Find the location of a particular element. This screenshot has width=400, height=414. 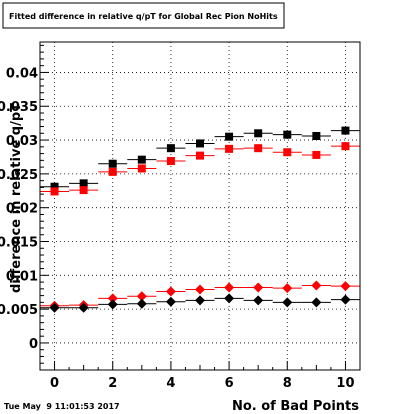

x-tick-label: 0 is located at coordinates (54, 383).